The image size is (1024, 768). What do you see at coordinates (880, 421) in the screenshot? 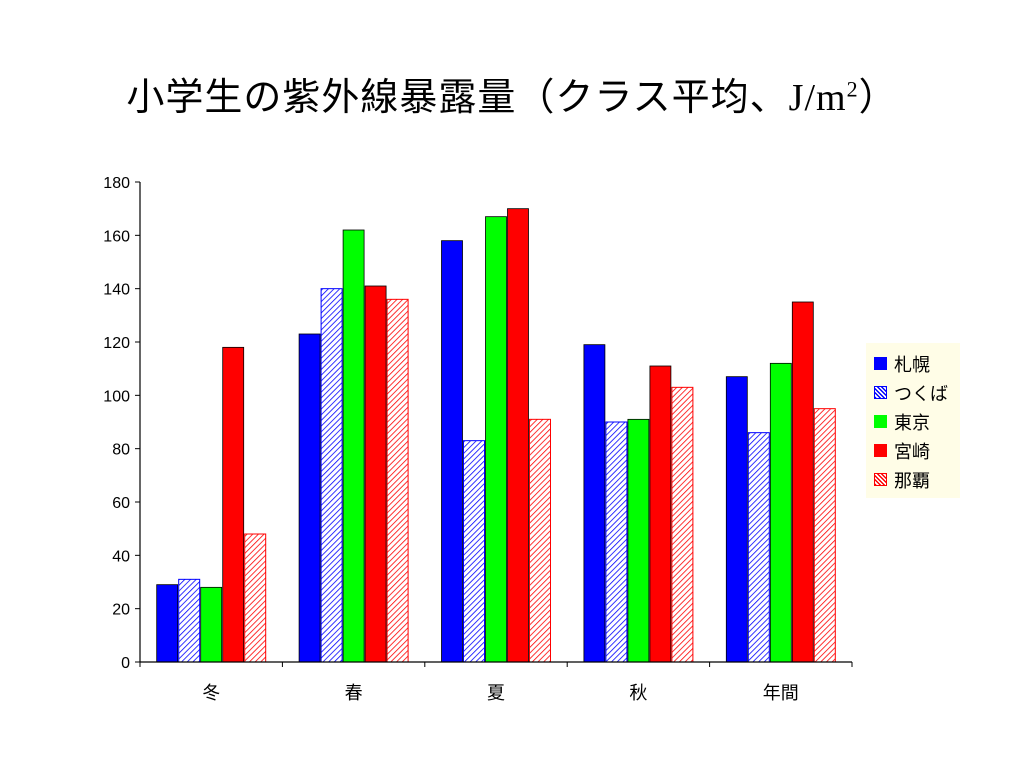
I see `legend-swatch-東京` at bounding box center [880, 421].